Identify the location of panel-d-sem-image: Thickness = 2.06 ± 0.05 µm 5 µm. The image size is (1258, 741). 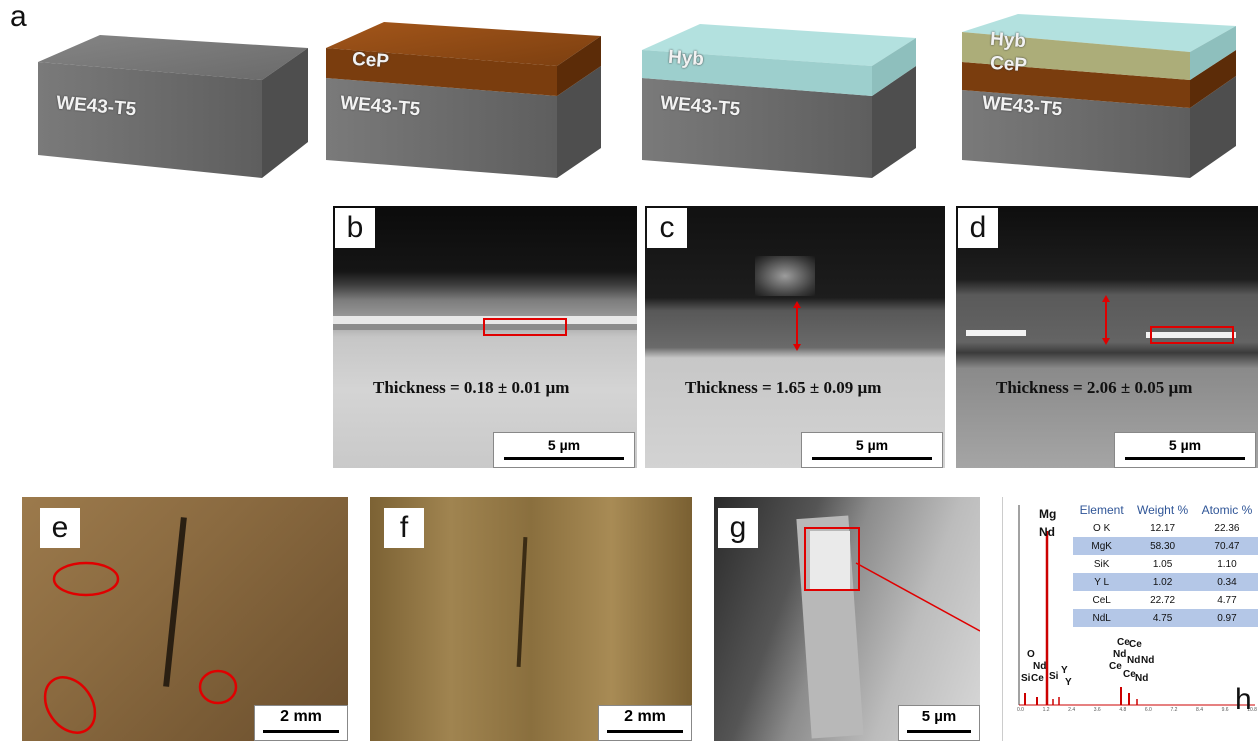
(1107, 337).